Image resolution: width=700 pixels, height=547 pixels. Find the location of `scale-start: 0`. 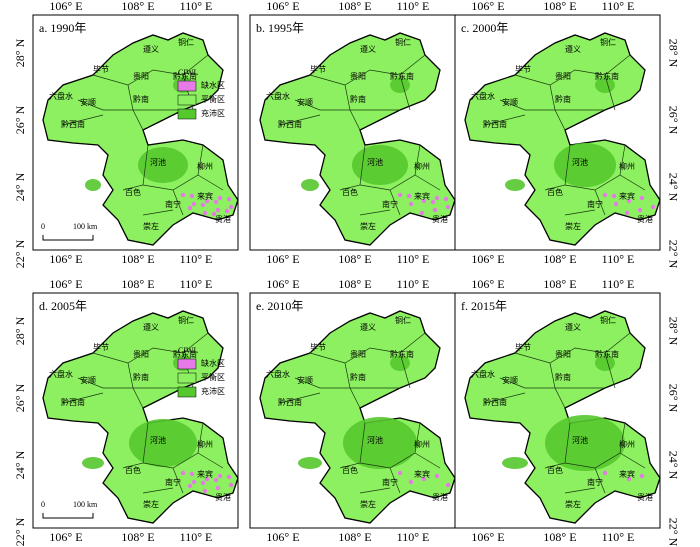

scale-start: 0 is located at coordinates (43, 504).